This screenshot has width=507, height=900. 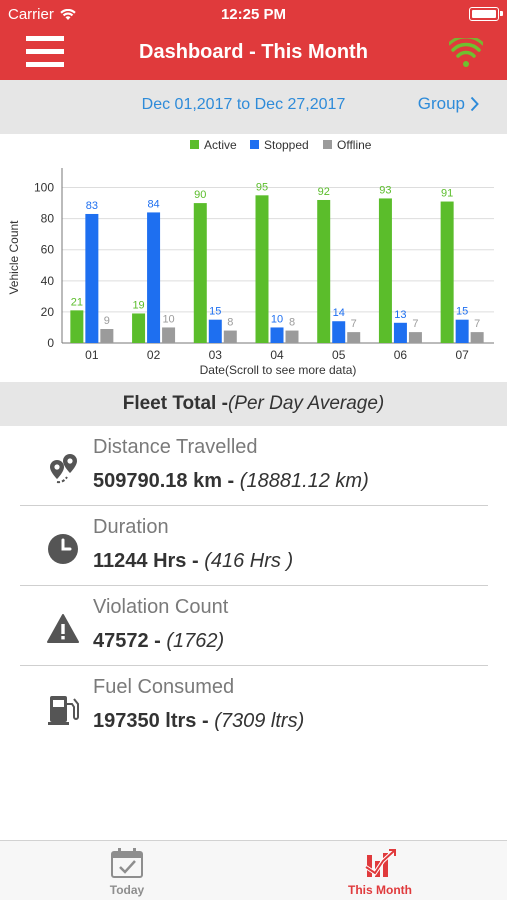 I want to click on month-chart-icon, so click(x=380, y=863).